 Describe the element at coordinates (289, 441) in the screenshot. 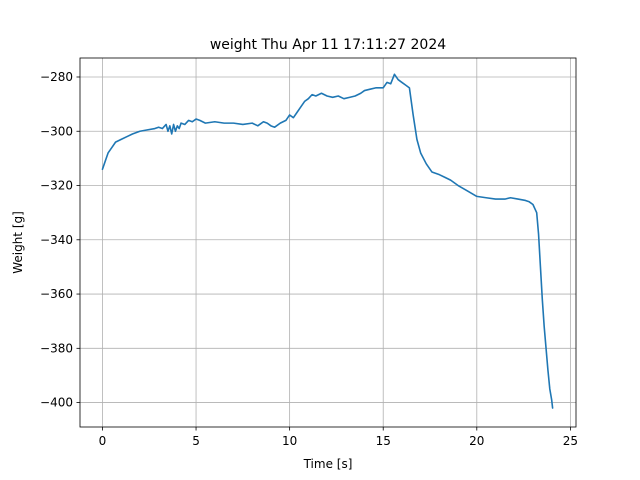

I see `x-tick-label: 10` at that location.